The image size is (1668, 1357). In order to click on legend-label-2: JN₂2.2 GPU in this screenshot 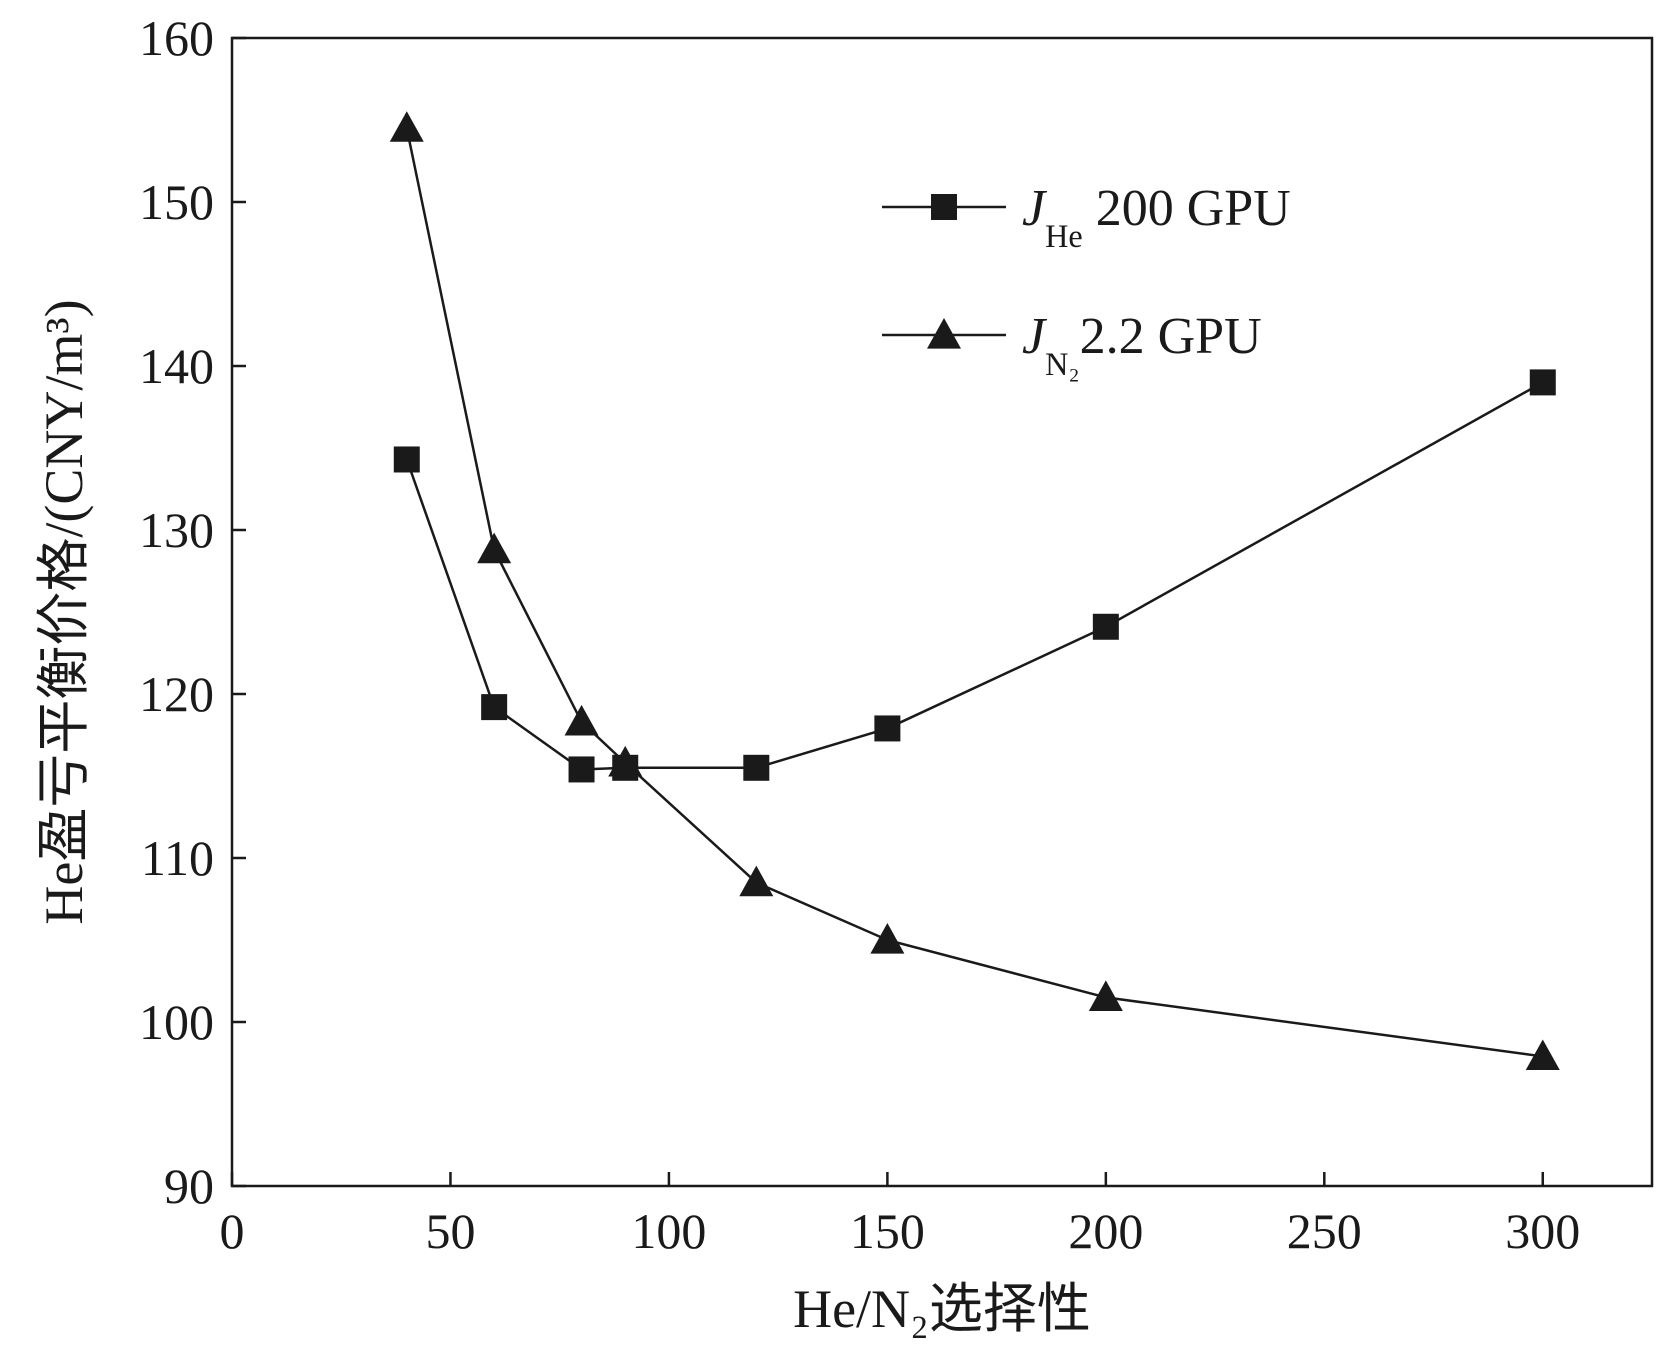, I will do `click(1142, 345)`.